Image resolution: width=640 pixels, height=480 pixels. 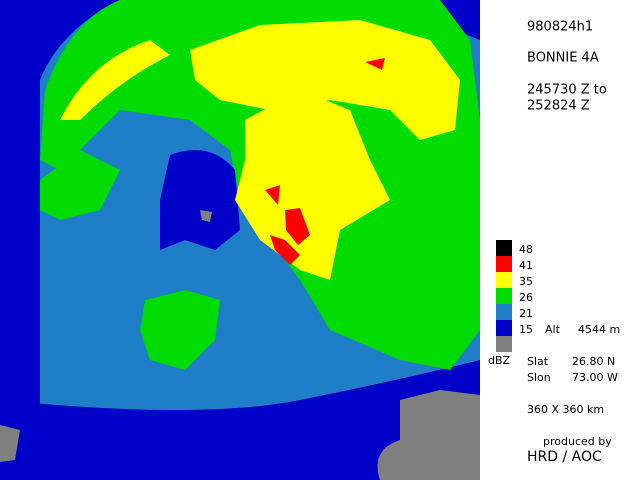 What do you see at coordinates (526, 281) in the screenshot?
I see `legend-label: 35` at bounding box center [526, 281].